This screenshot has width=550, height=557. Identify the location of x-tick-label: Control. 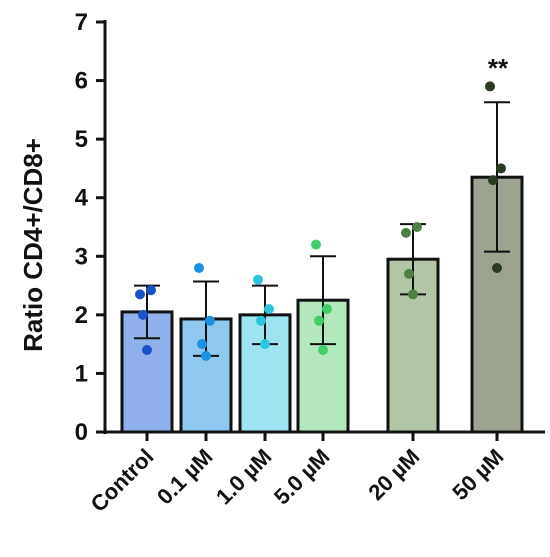
(122, 480).